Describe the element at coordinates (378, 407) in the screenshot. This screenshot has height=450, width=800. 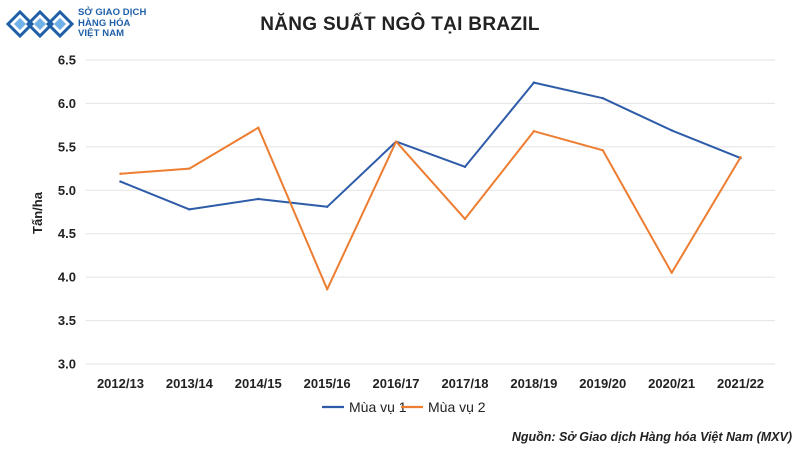
I see `legend-label: Mùa vụ 1` at that location.